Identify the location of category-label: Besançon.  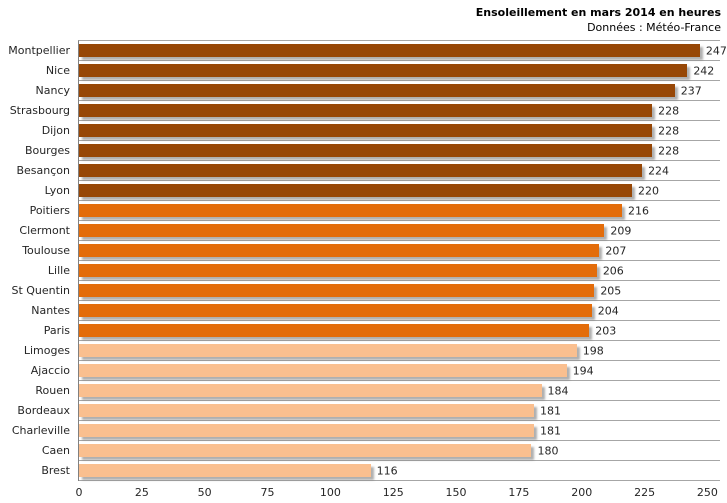
(43, 170).